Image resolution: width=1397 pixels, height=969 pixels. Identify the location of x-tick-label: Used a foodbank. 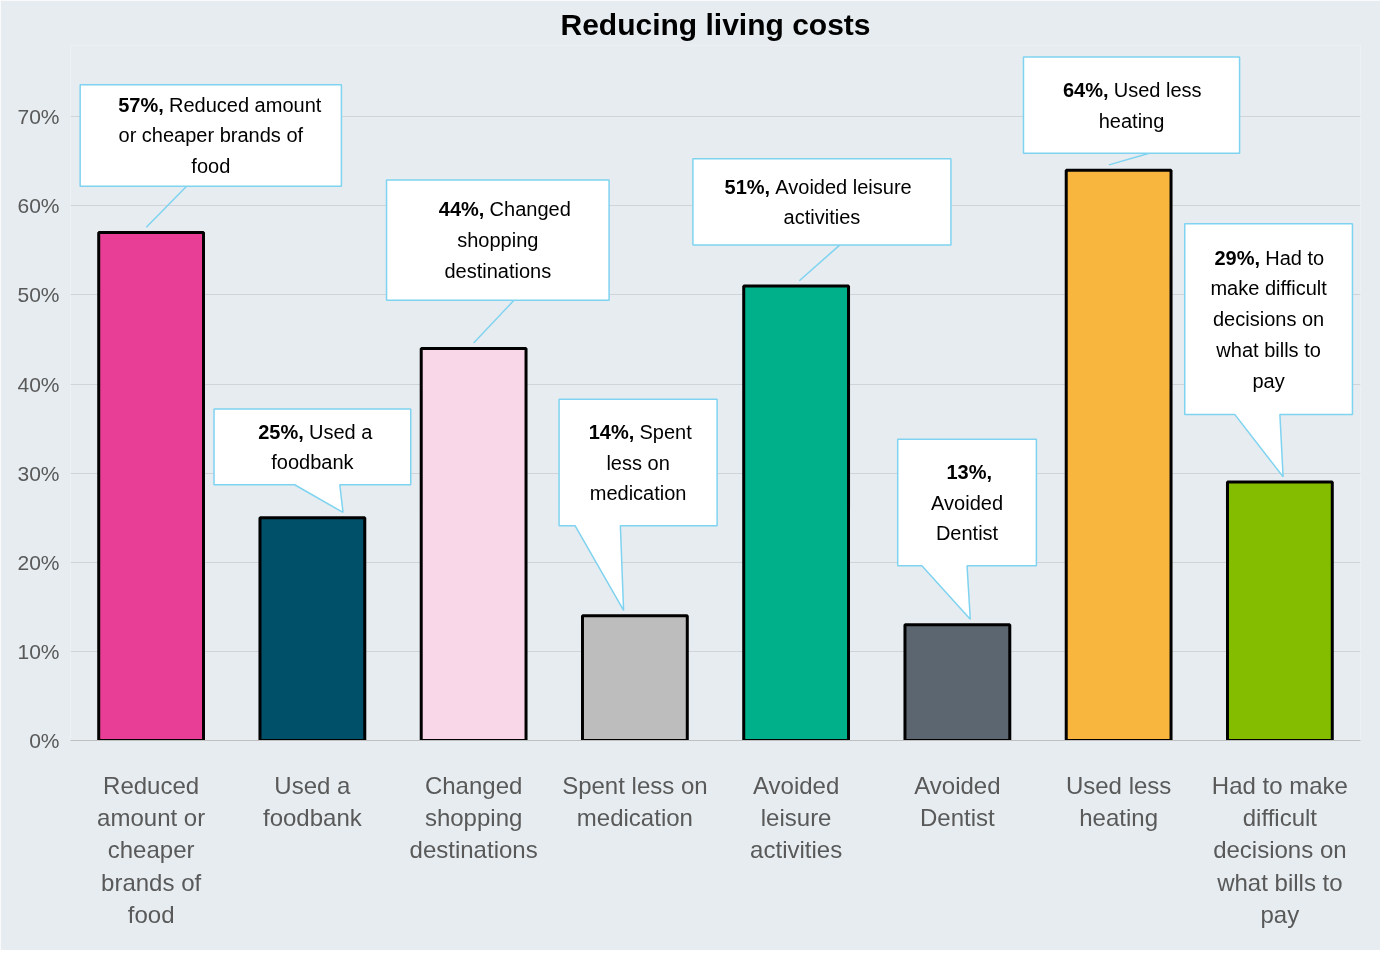
(313, 801).